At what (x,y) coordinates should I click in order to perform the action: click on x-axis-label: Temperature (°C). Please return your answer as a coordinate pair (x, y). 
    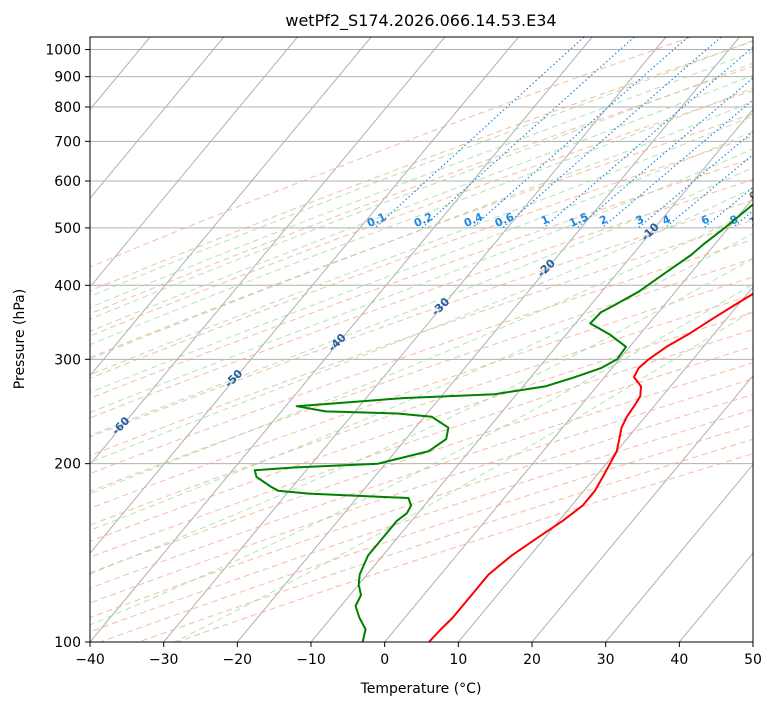
    Looking at the image, I should click on (421, 689).